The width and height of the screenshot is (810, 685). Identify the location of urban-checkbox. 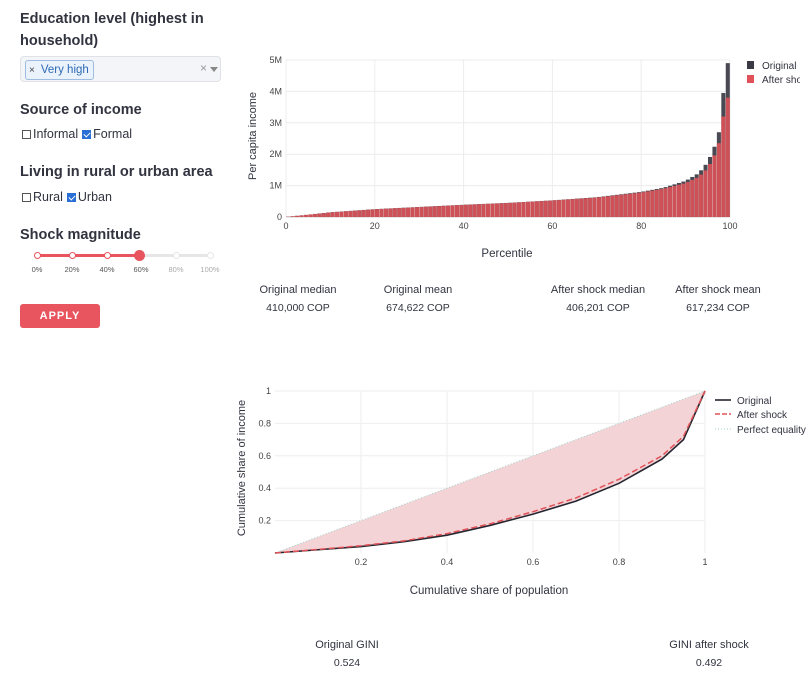
(71, 197).